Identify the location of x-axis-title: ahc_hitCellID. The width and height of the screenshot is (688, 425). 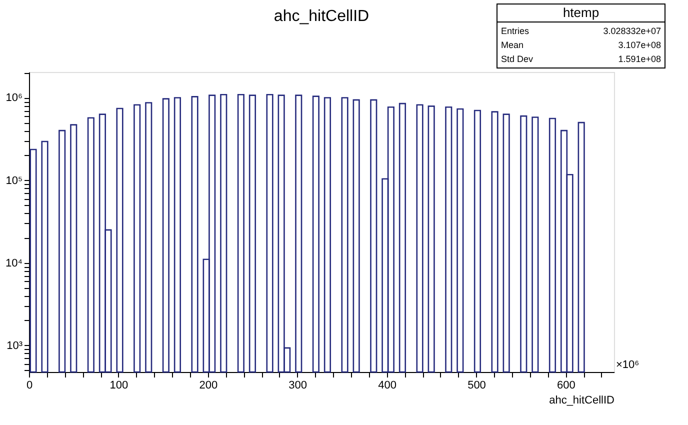
(582, 400).